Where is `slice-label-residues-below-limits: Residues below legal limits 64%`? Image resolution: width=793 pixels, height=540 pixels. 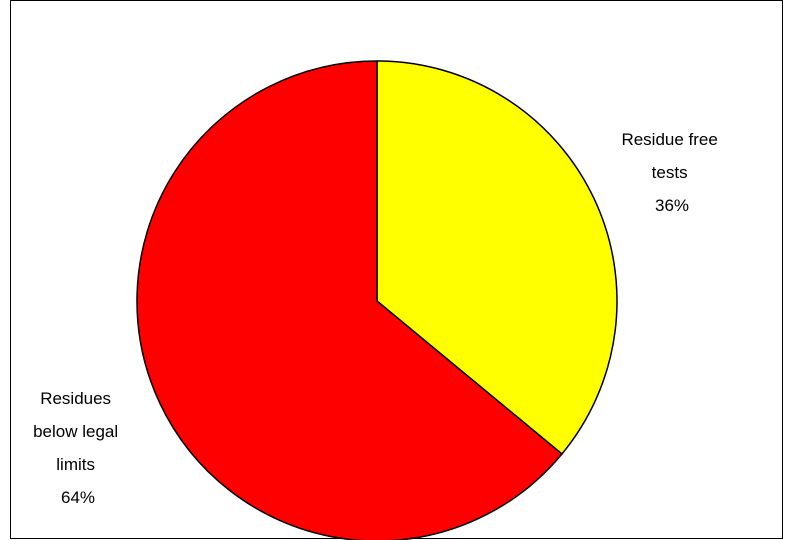
slice-label-residues-below-limits: Residues below legal limits 64% is located at coordinates (78, 448).